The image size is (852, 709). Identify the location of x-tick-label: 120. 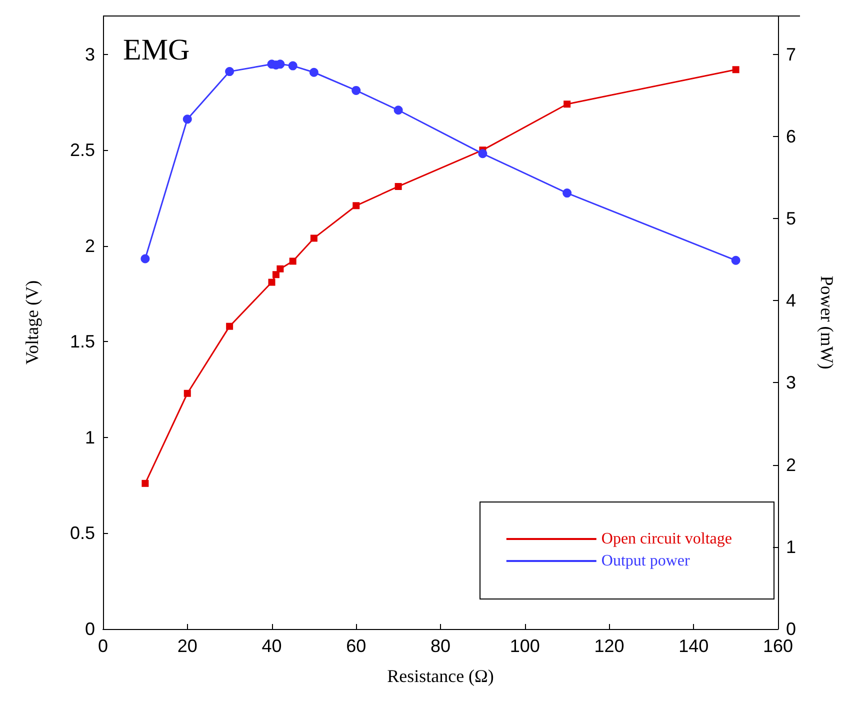
(609, 646).